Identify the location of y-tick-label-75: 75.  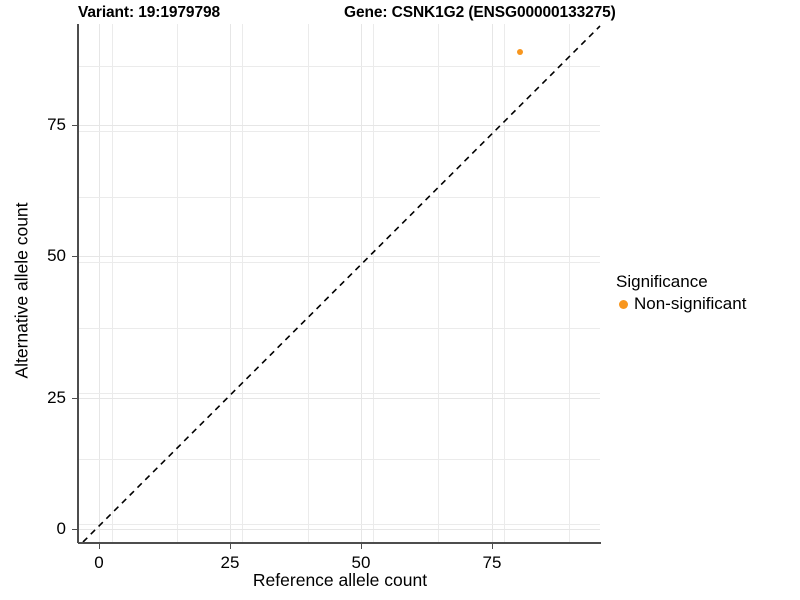
(56, 124).